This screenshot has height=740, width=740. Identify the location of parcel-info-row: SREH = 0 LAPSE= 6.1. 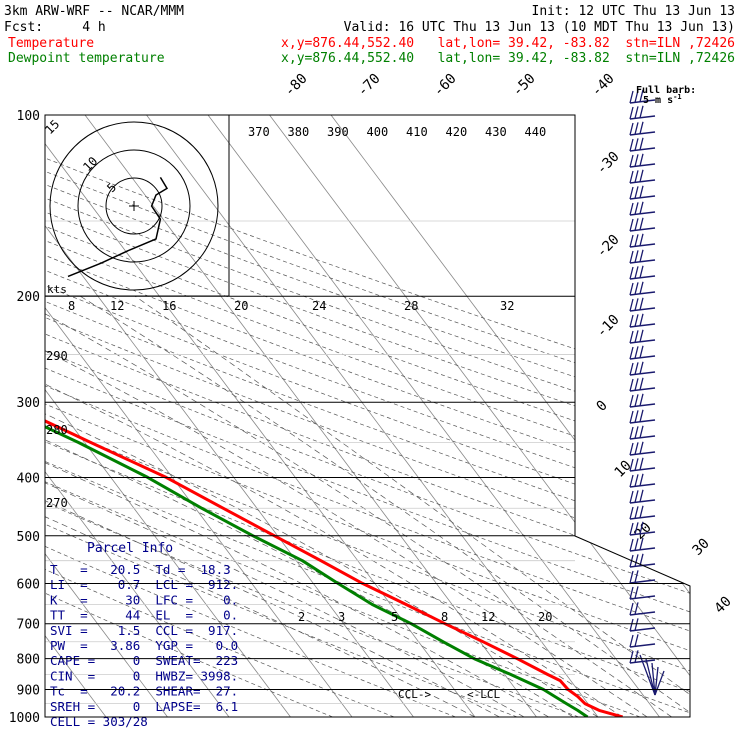
(144, 706).